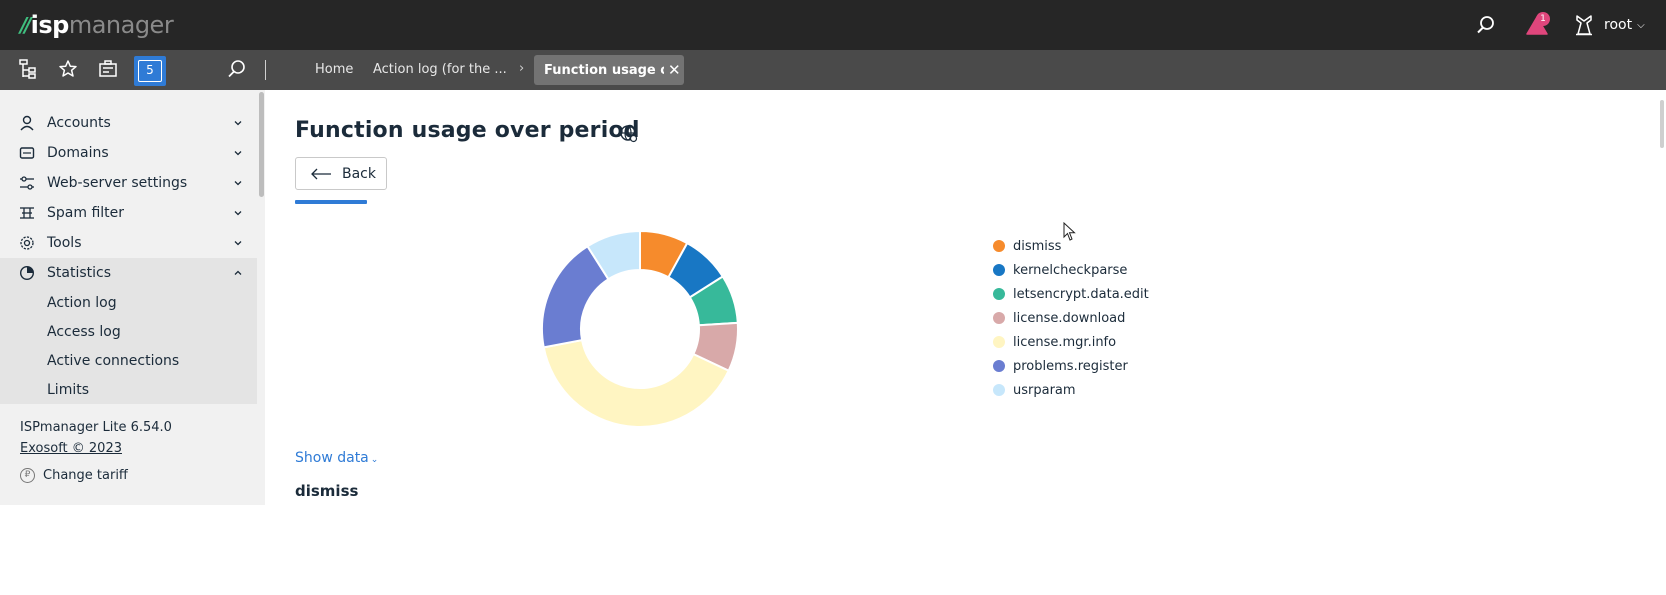 The height and width of the screenshot is (595, 1666). I want to click on legend-label: license.download, so click(1069, 318).